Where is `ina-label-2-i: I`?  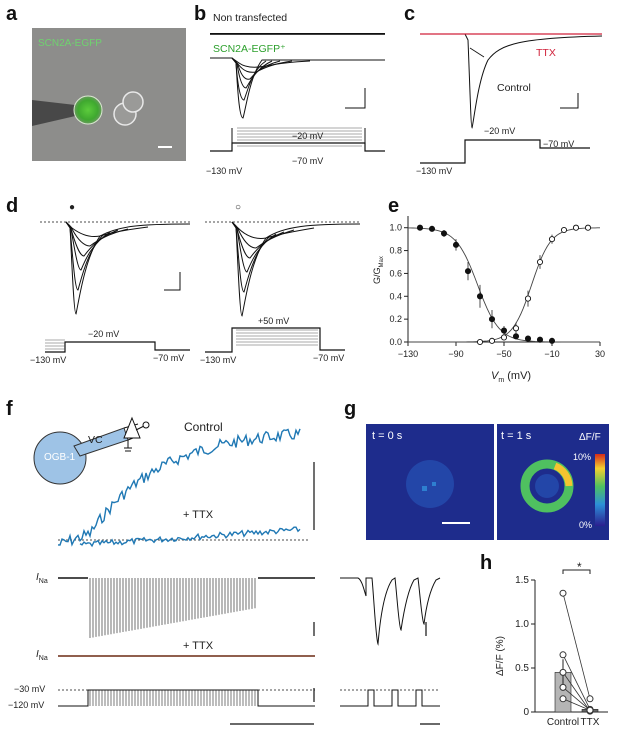 ina-label-2-i: I is located at coordinates (37, 654).